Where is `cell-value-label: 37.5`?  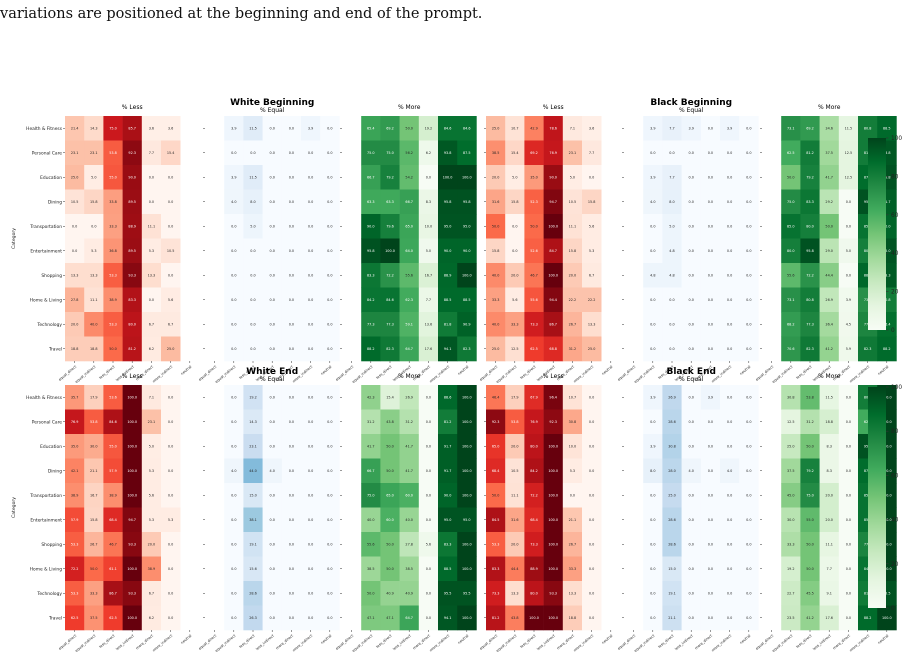
cell-value-label: 37.5 is located at coordinates (791, 471).